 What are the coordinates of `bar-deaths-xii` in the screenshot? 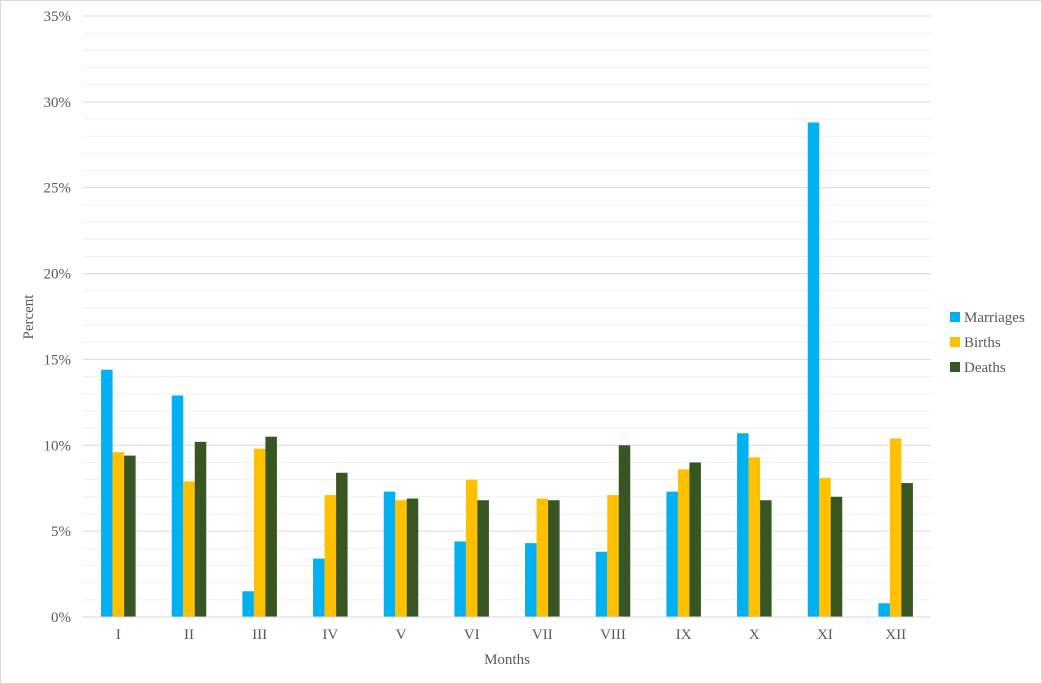 It's located at (907, 550).